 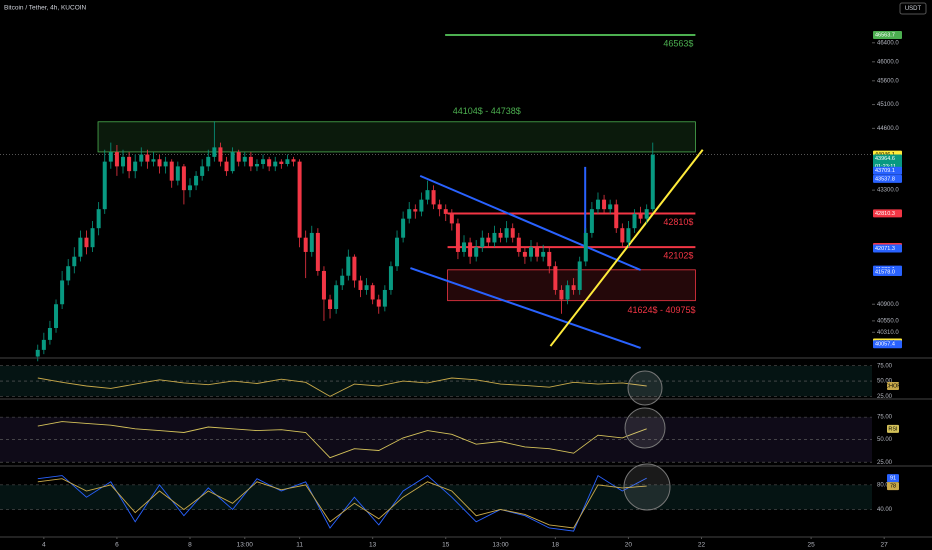 I want to click on price-tag-label: 42810.3, so click(x=885, y=214).